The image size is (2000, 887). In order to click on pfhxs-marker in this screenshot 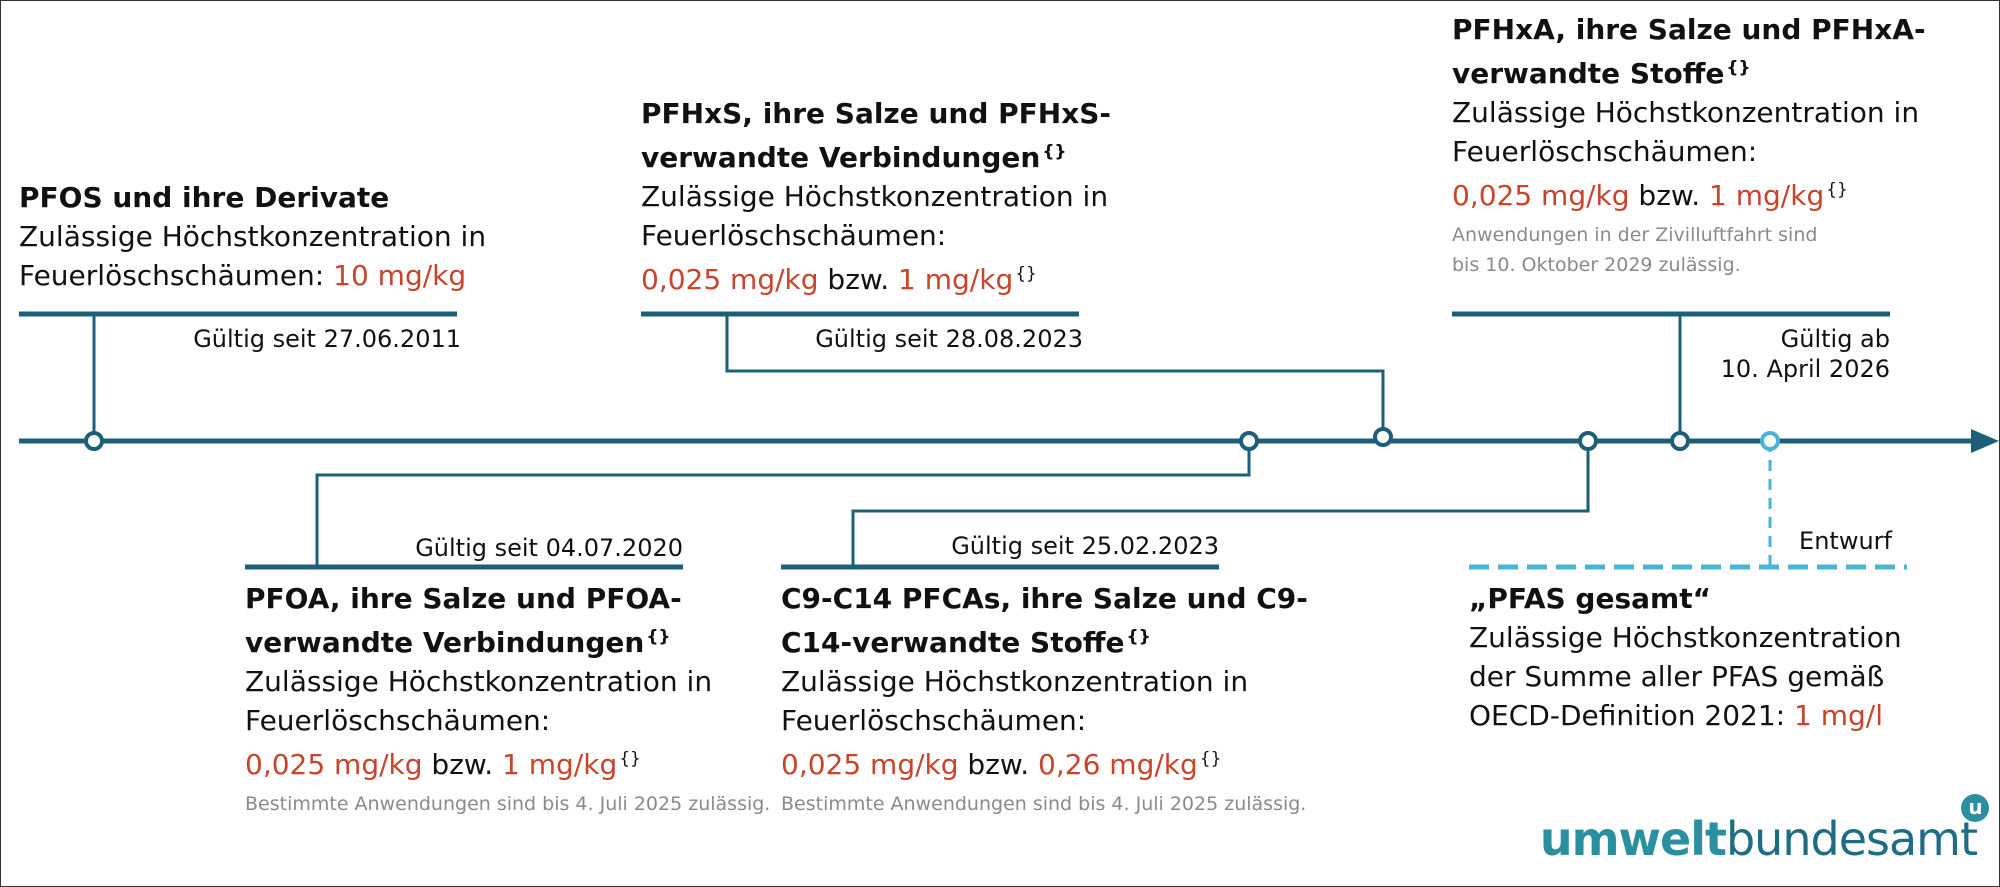, I will do `click(1383, 437)`.